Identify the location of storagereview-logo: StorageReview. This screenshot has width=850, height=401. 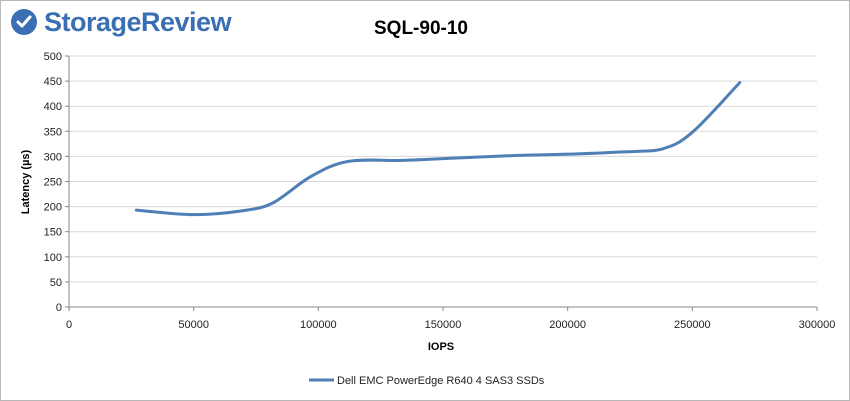
(120, 21).